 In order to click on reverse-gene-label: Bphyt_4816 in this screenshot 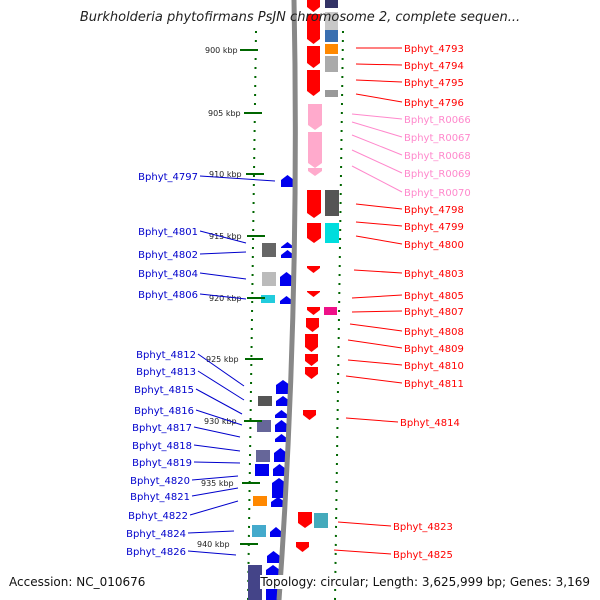, I will do `click(164, 411)`.